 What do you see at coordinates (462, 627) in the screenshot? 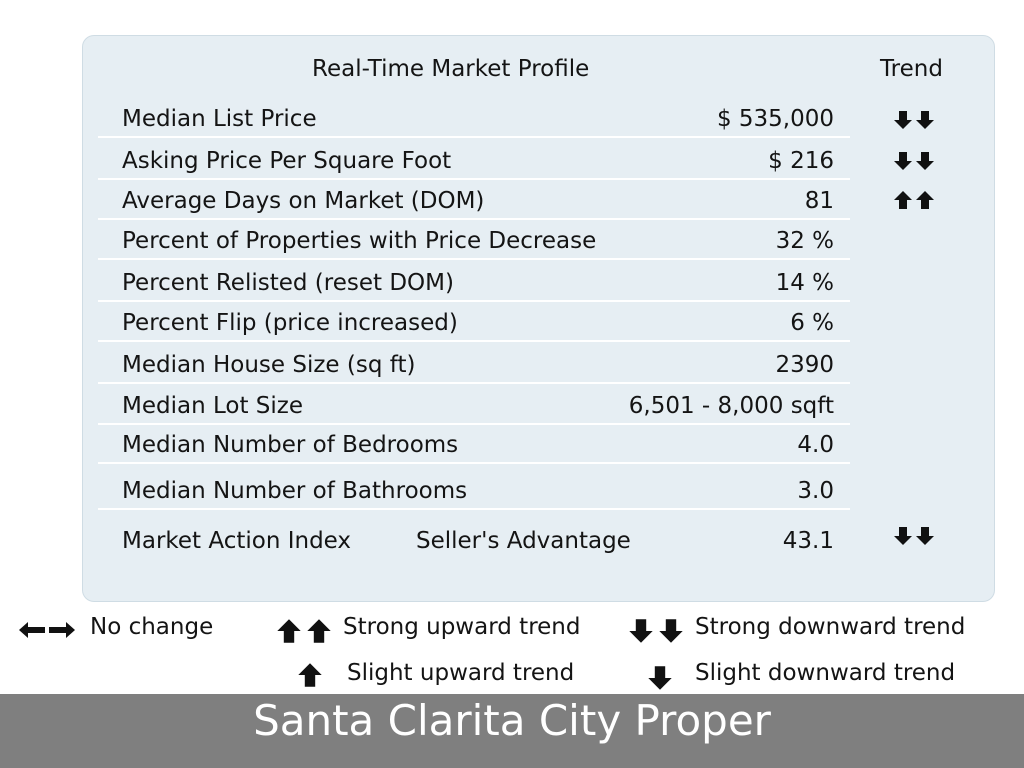
I see `legend-strong-up-label: Strong upward trend` at bounding box center [462, 627].